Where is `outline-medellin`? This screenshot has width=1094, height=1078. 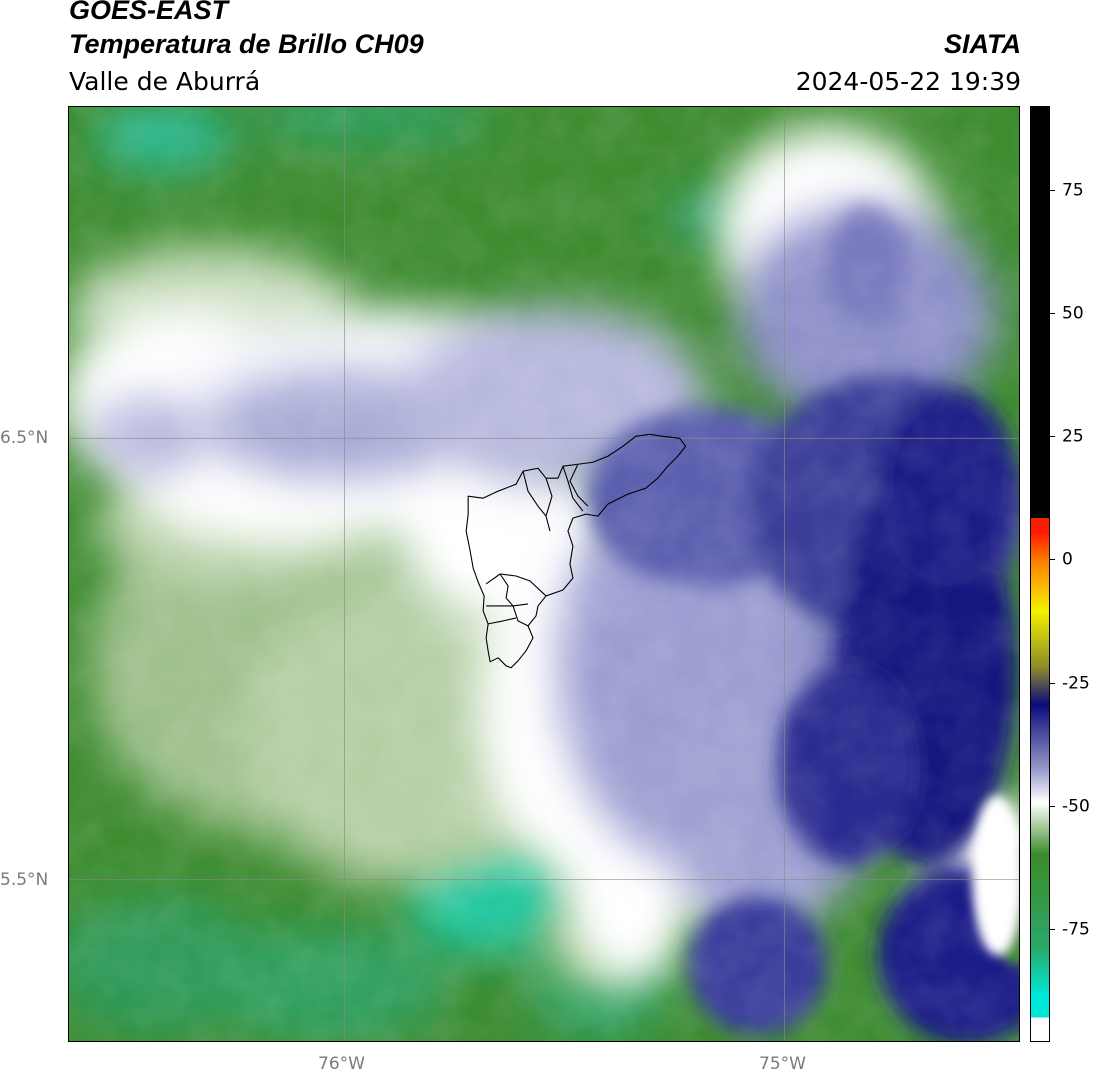 outline-medellin is located at coordinates (516, 585).